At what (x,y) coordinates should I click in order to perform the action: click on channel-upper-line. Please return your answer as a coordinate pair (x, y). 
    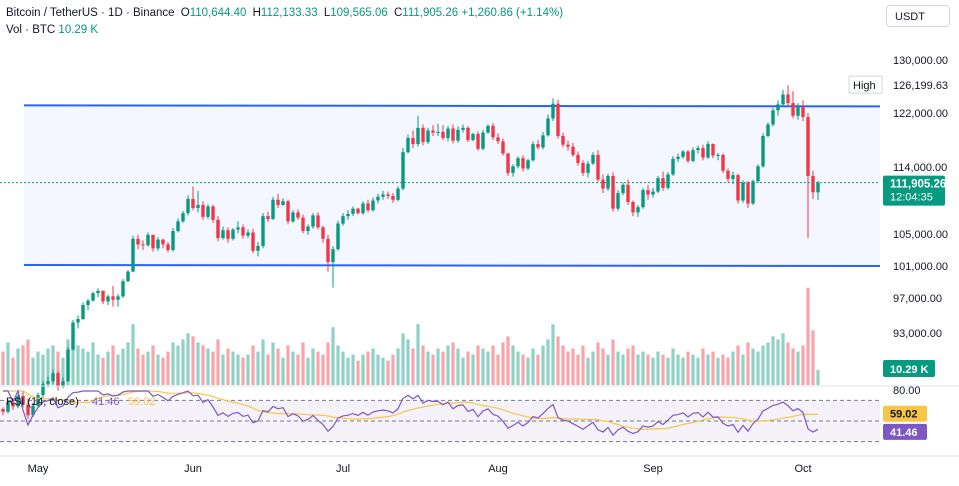
    Looking at the image, I should click on (452, 106).